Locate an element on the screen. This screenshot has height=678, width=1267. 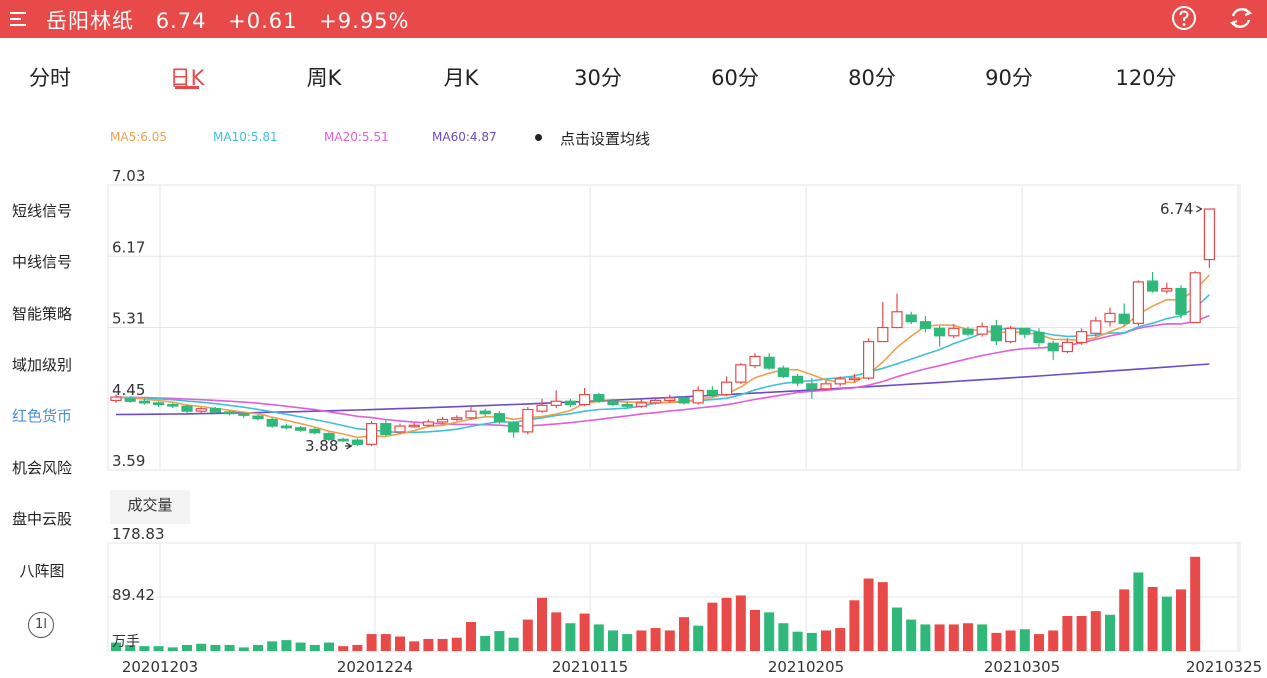
sidebar-item-mid-signal: 中线信号 is located at coordinates (41, 262).